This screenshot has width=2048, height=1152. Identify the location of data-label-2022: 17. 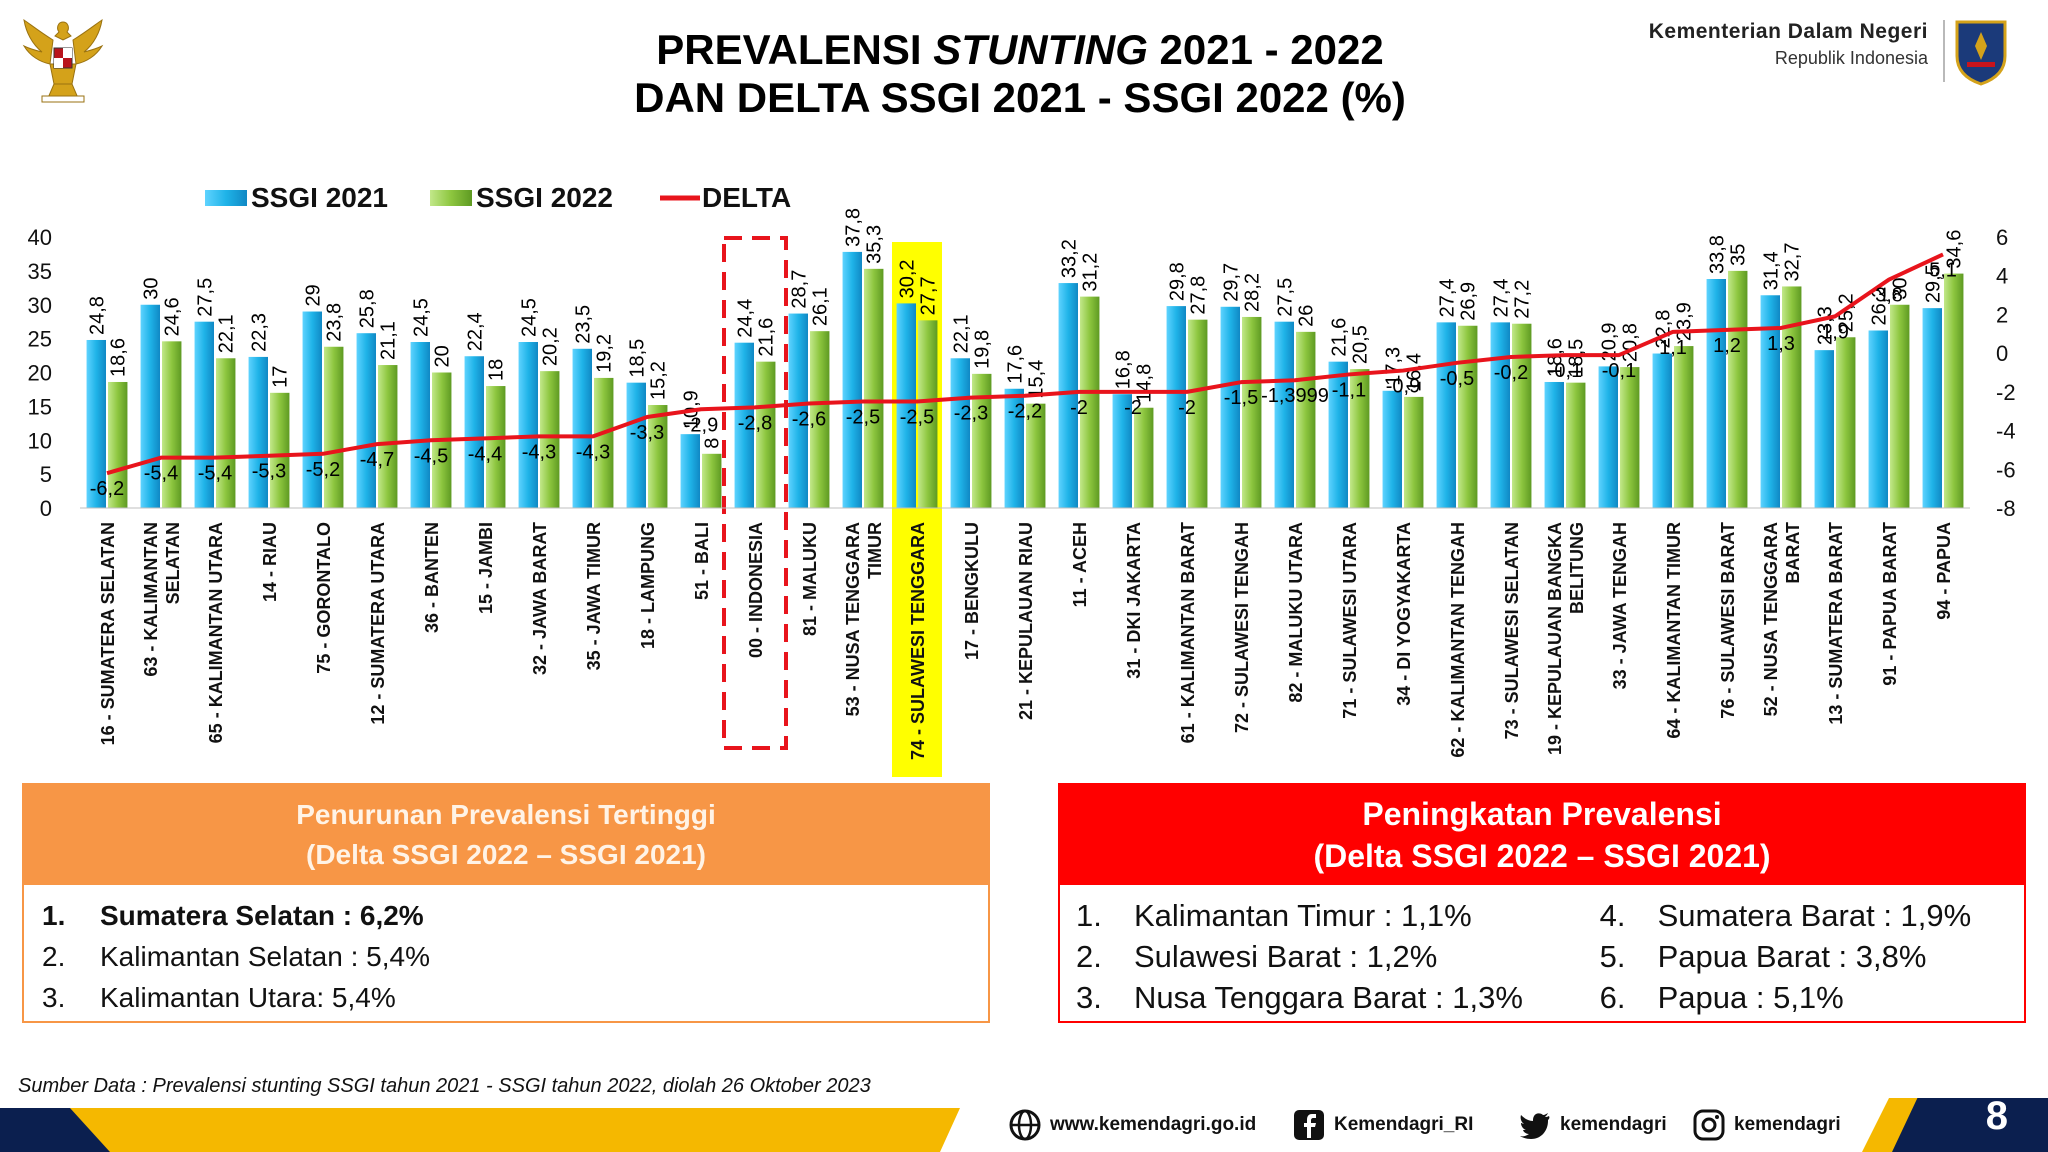
(281, 377).